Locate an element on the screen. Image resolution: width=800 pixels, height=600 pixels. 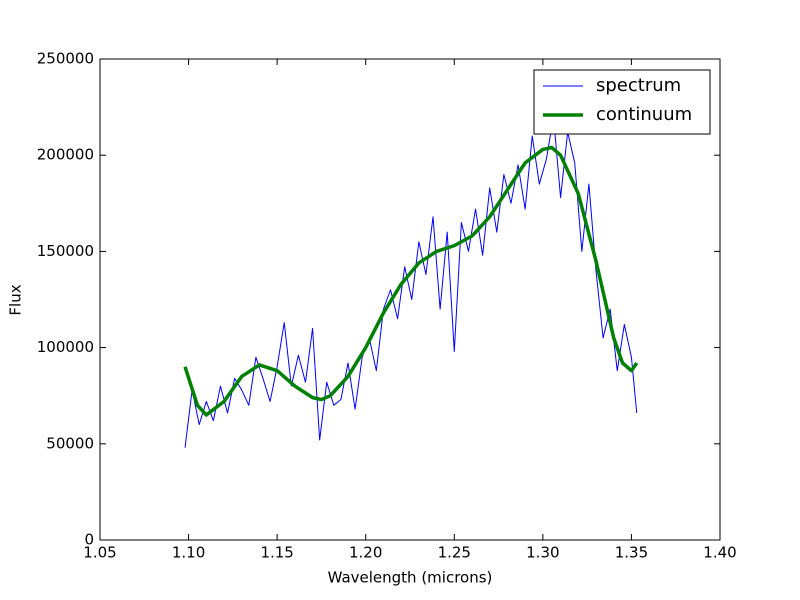
x-tick-label: 1.35 is located at coordinates (631, 553).